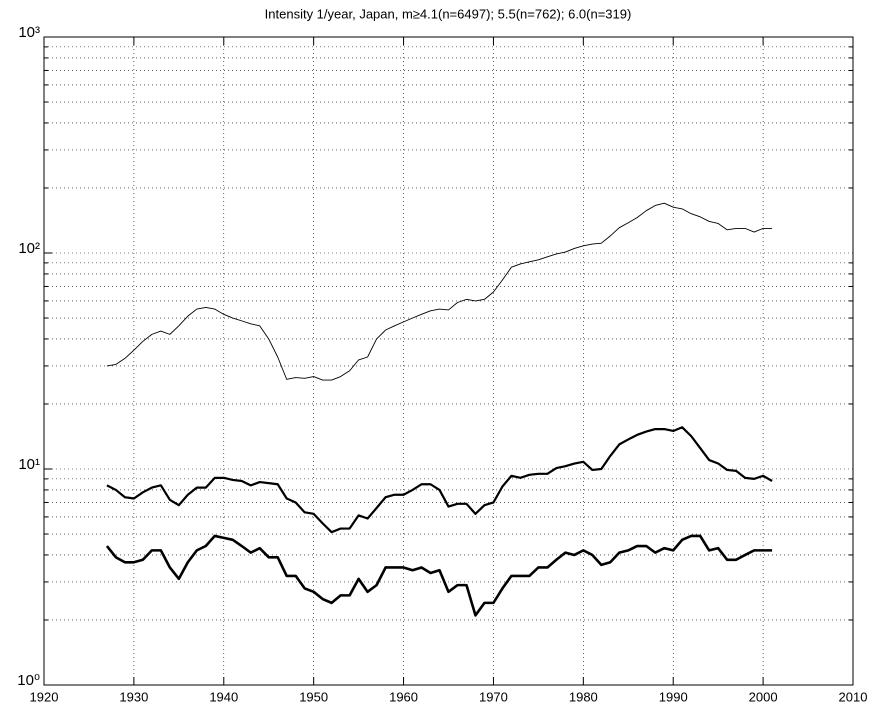 Image resolution: width=875 pixels, height=707 pixels. What do you see at coordinates (673, 696) in the screenshot?
I see `x-tick-label: 1990` at bounding box center [673, 696].